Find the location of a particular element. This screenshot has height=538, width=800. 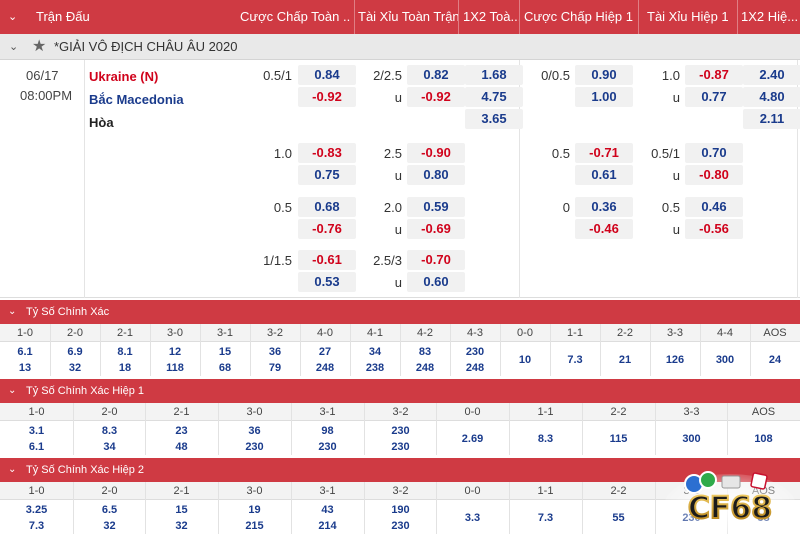

header-handicap-h1: Cược Chấp Hiệp 1 is located at coordinates (578, 16).